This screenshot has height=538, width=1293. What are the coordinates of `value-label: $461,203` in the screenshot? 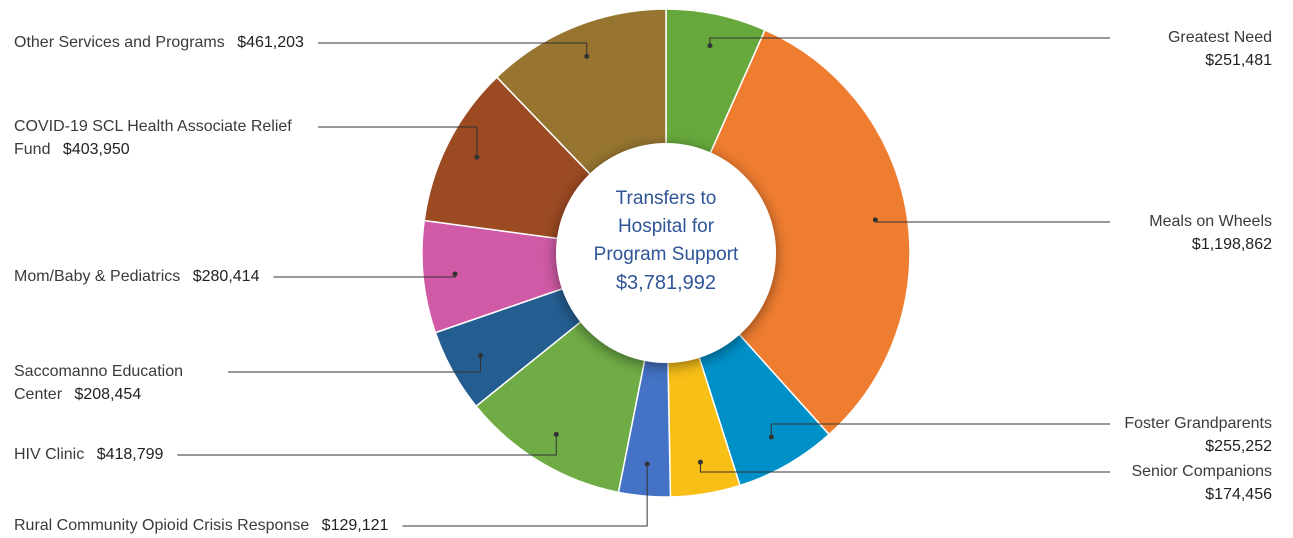 It's located at (270, 42).